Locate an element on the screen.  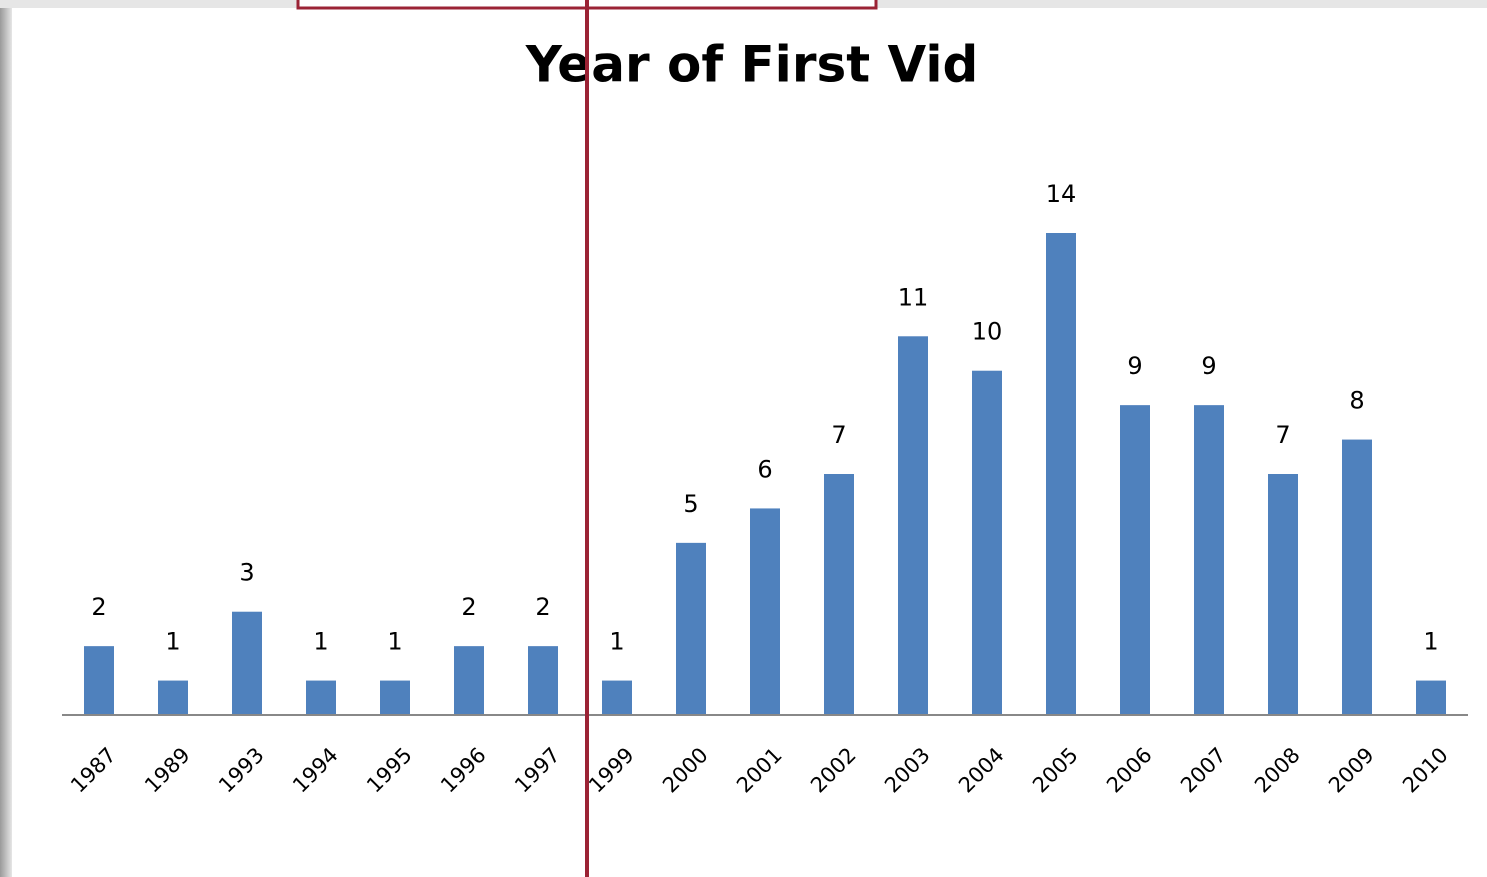
value-label: 6 is located at coordinates (764, 469).